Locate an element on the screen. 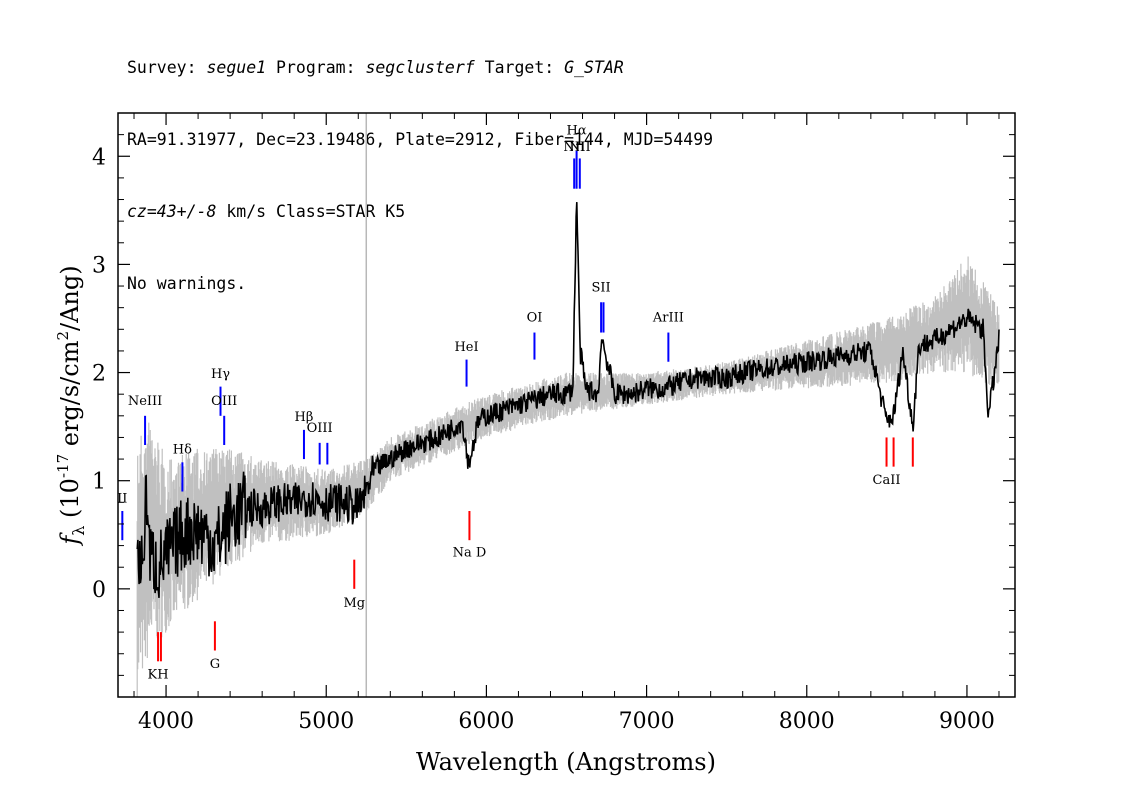  absorption-line-label: G is located at coordinates (215, 664).